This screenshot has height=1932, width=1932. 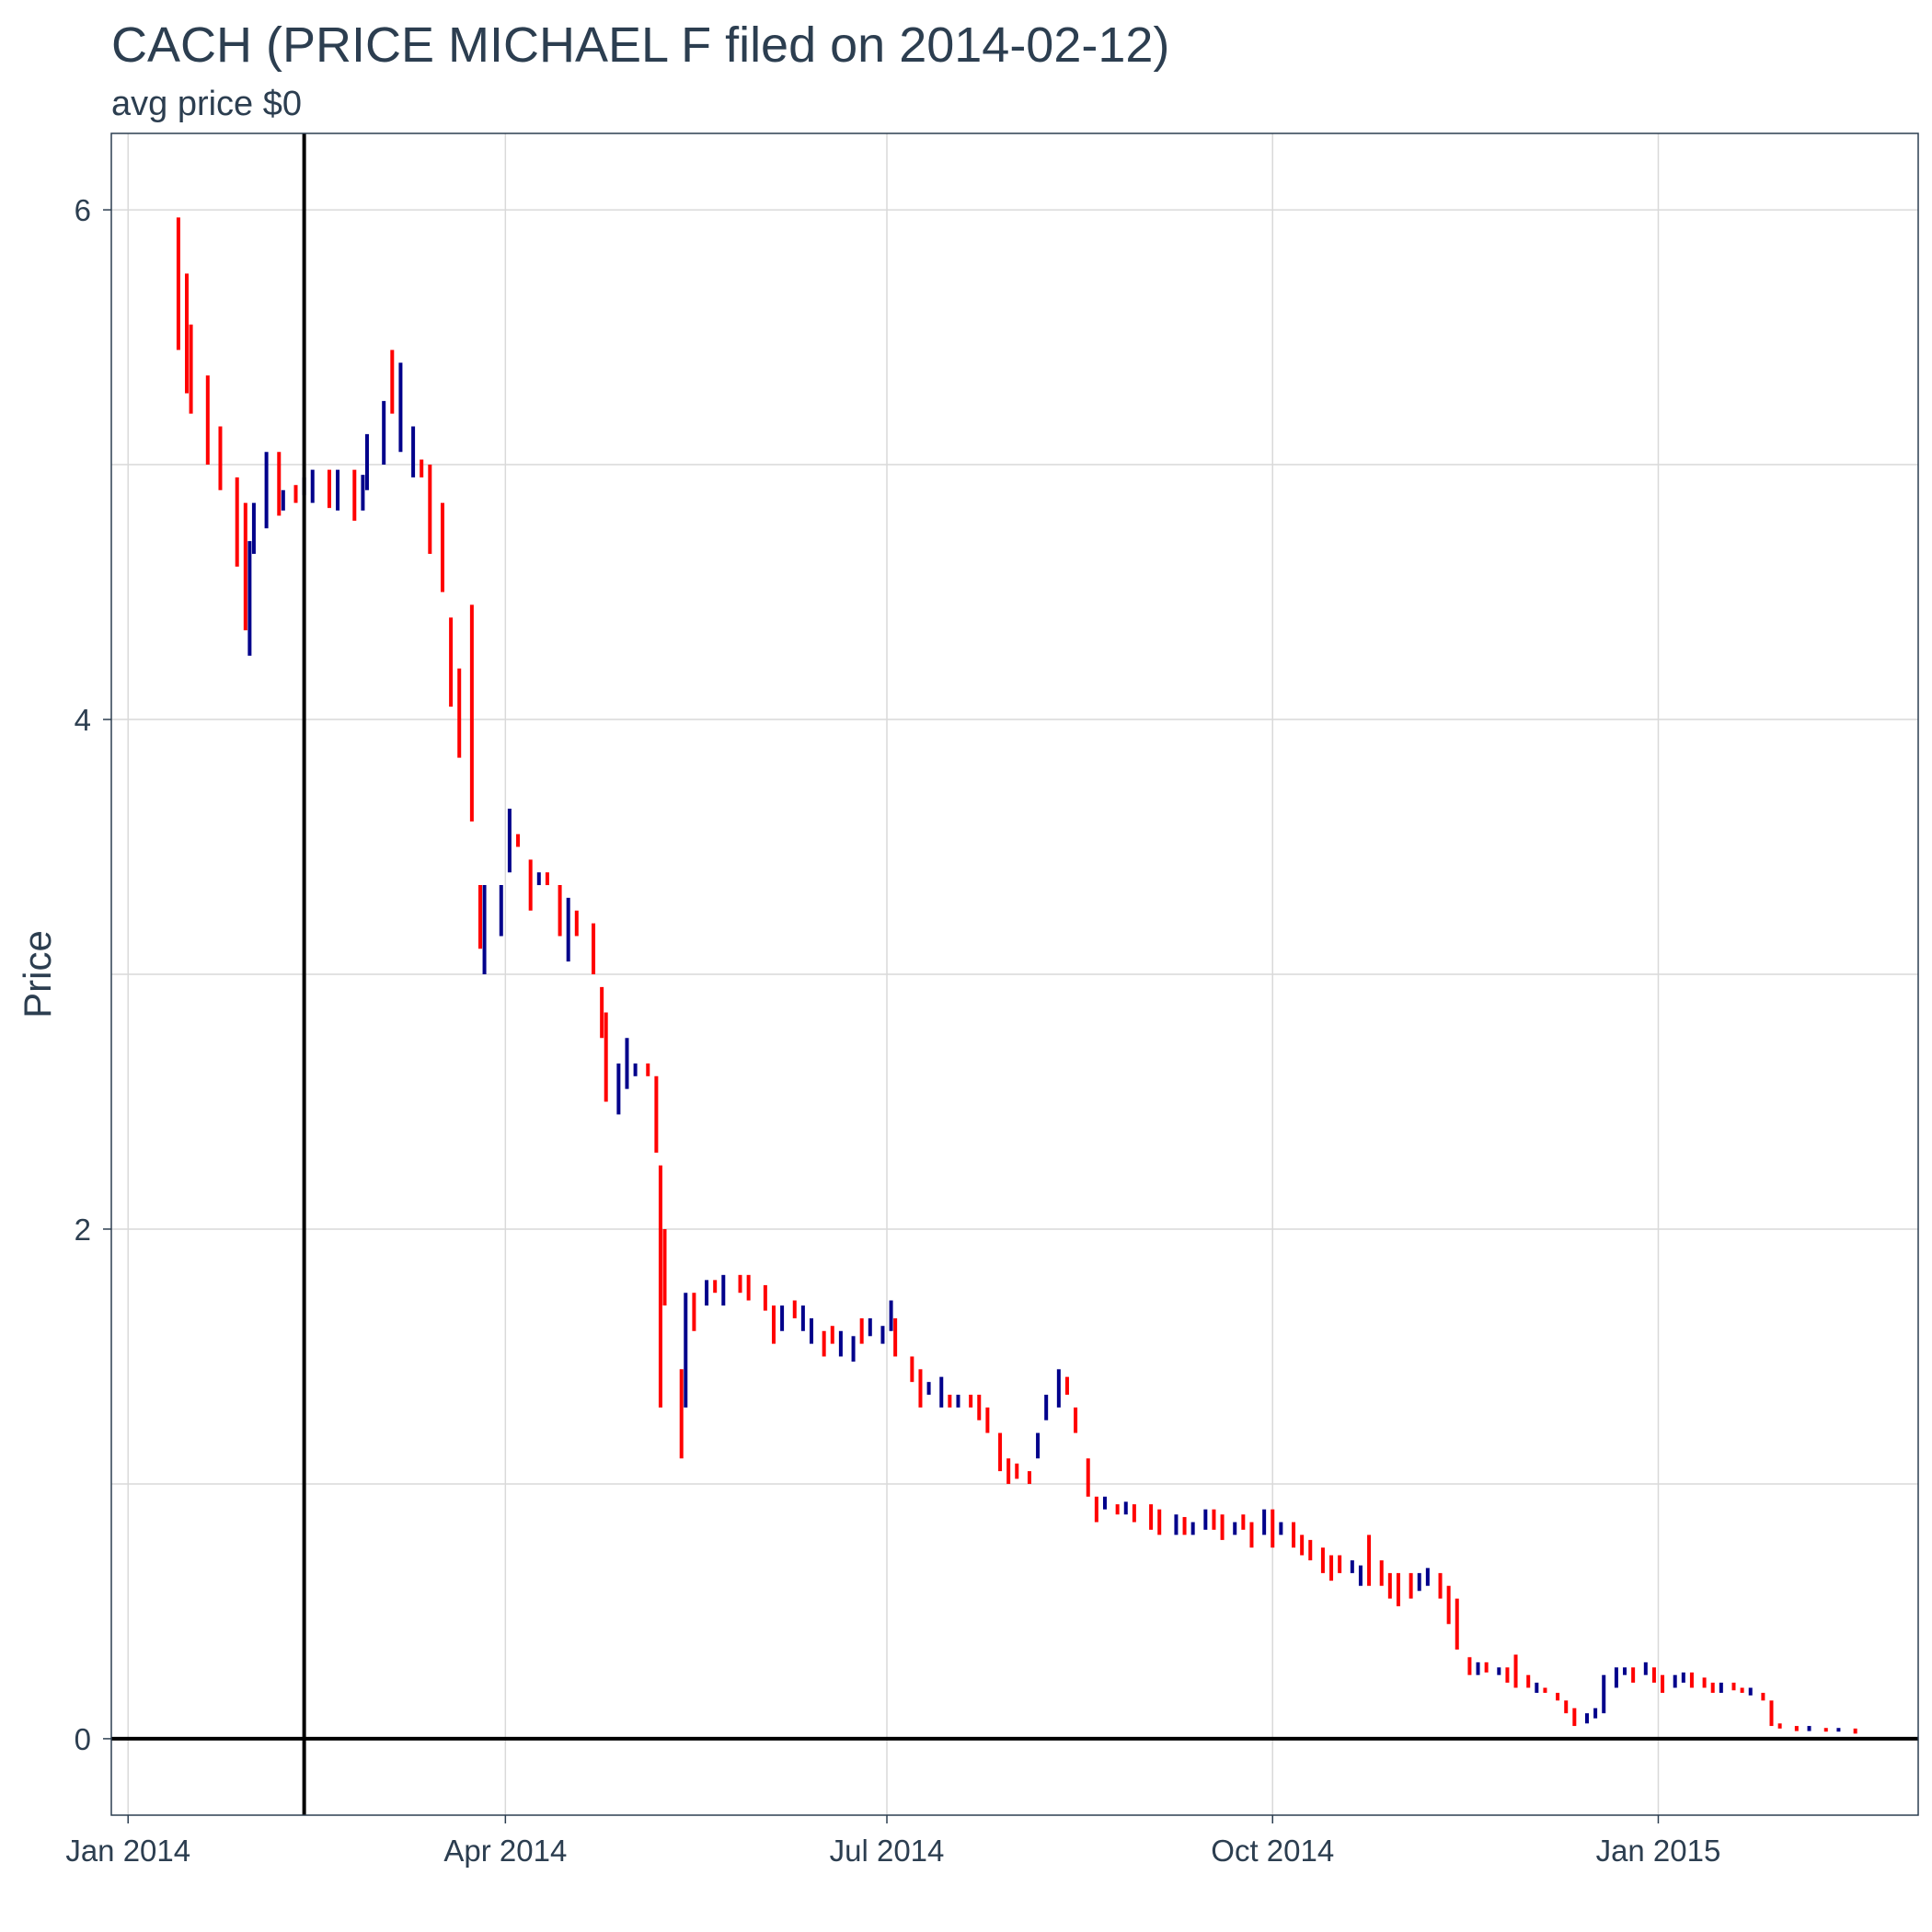 I want to click on y-axis: 0 2 4 6, so click(x=93, y=974).